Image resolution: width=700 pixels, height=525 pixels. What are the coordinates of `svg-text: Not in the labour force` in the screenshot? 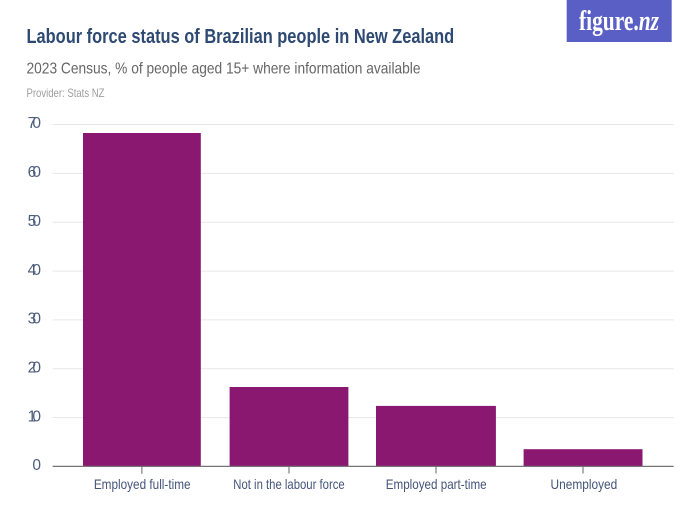 It's located at (289, 484).